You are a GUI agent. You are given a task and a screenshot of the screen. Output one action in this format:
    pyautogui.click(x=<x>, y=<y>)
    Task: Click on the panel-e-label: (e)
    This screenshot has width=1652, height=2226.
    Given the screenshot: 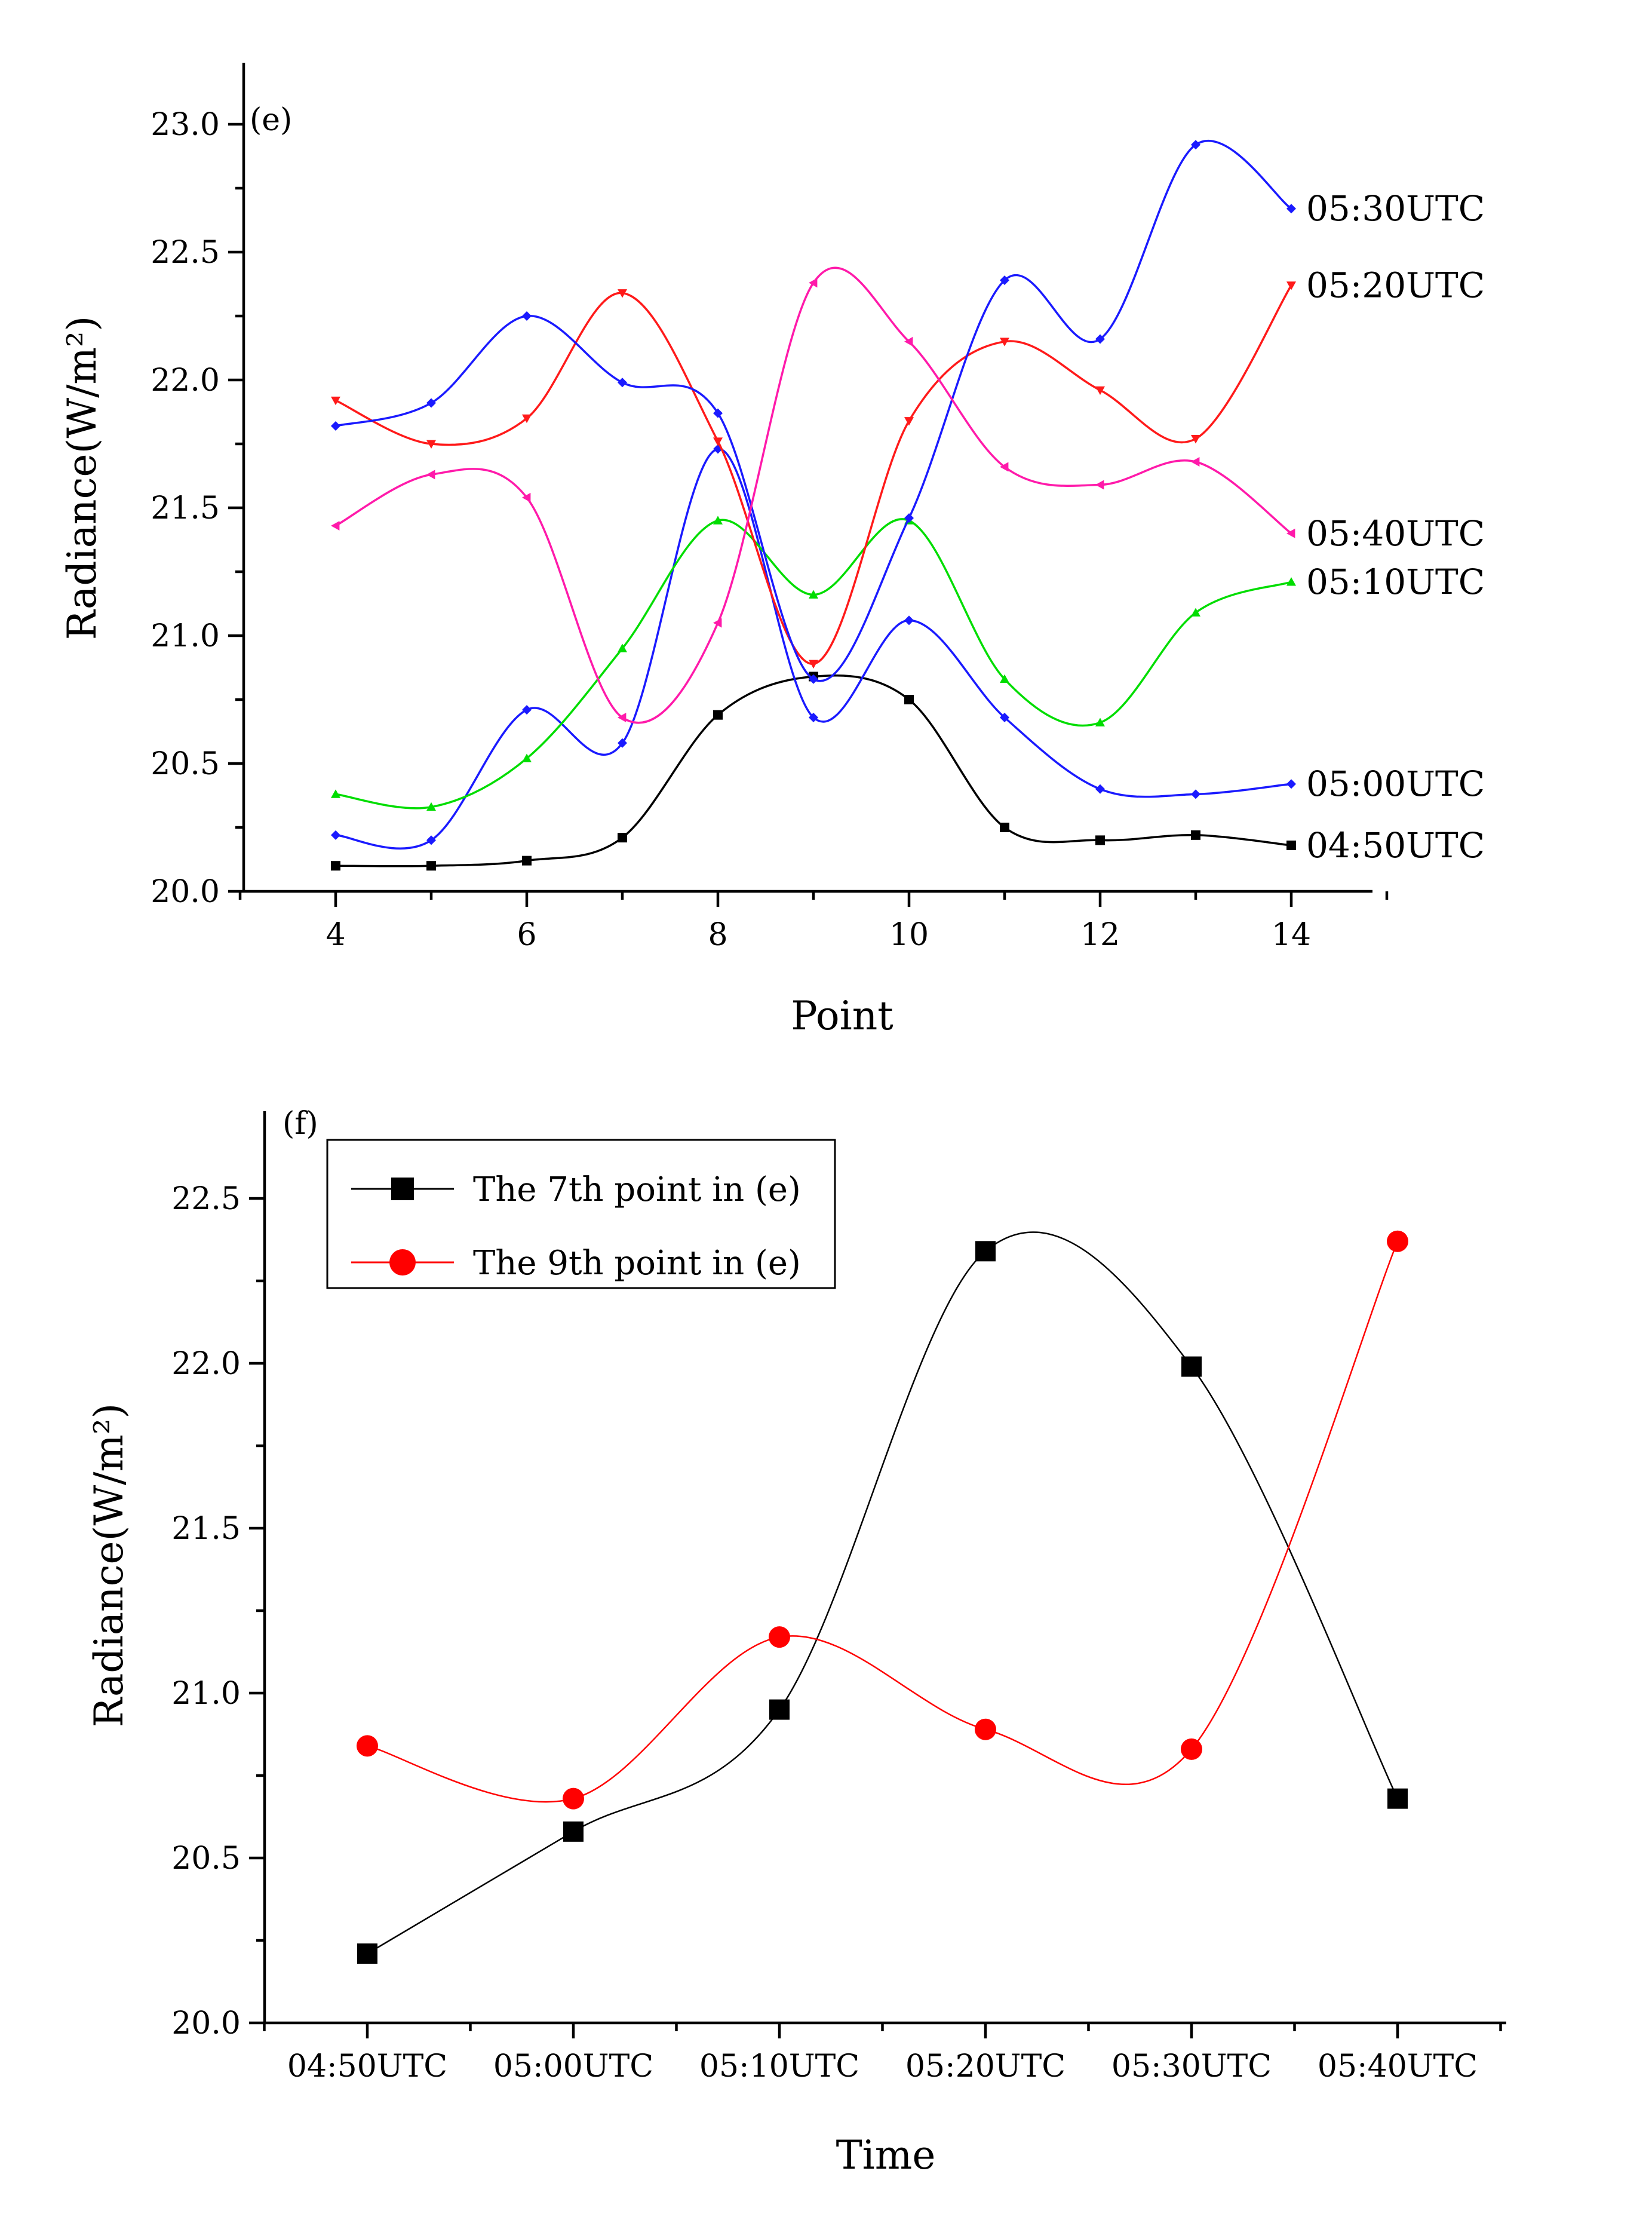 What is the action you would take?
    pyautogui.click(x=271, y=120)
    